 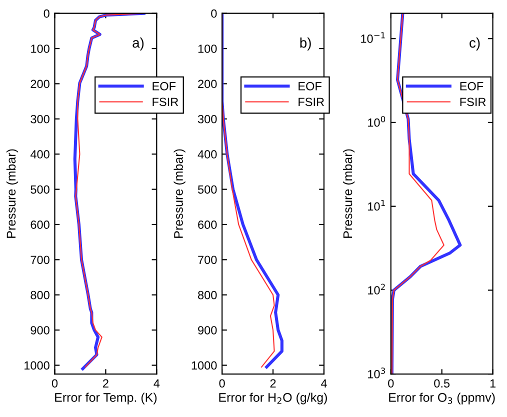 I want to click on x-tick-label: 1, so click(x=493, y=383).